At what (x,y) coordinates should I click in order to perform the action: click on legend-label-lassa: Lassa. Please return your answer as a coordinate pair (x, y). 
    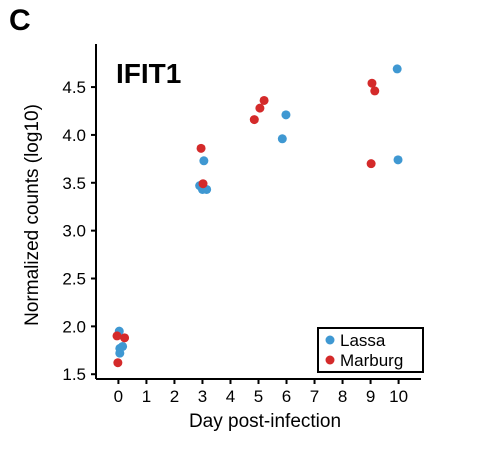
    Looking at the image, I should click on (363, 340).